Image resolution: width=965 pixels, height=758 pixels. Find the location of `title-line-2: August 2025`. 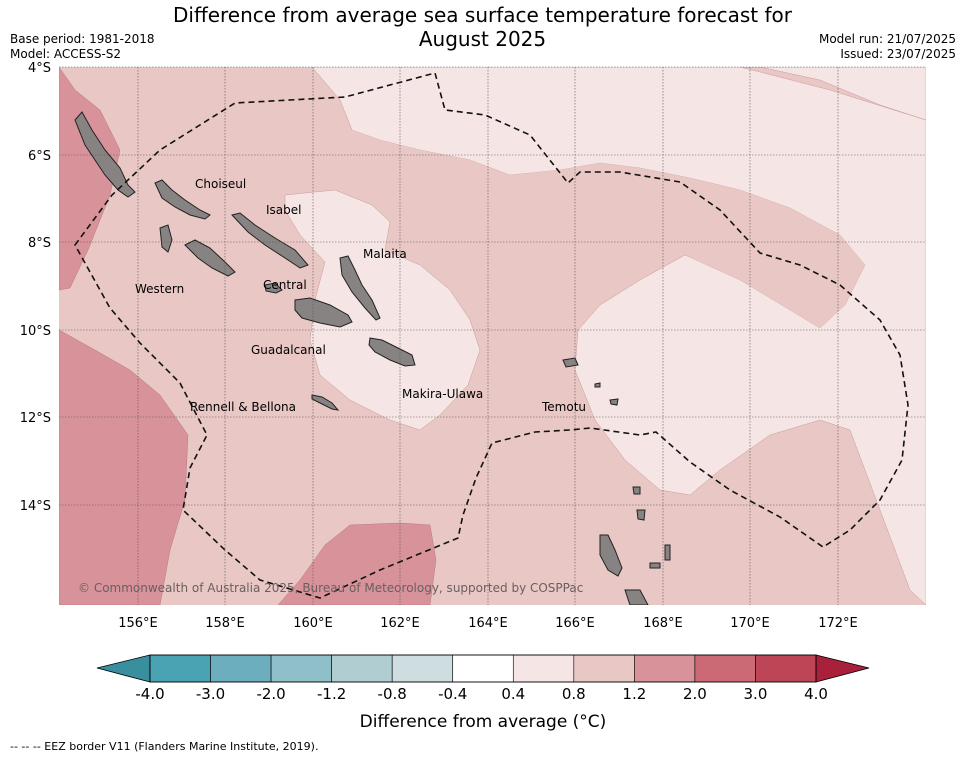

title-line-2: August 2025 is located at coordinates (482, 39).